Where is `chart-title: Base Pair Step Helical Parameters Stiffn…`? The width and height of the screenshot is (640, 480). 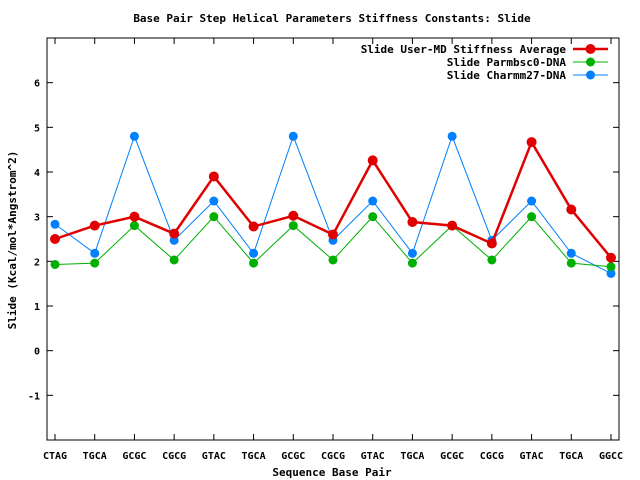 chart-title: Base Pair Step Helical Parameters Stiffn… is located at coordinates (332, 18).